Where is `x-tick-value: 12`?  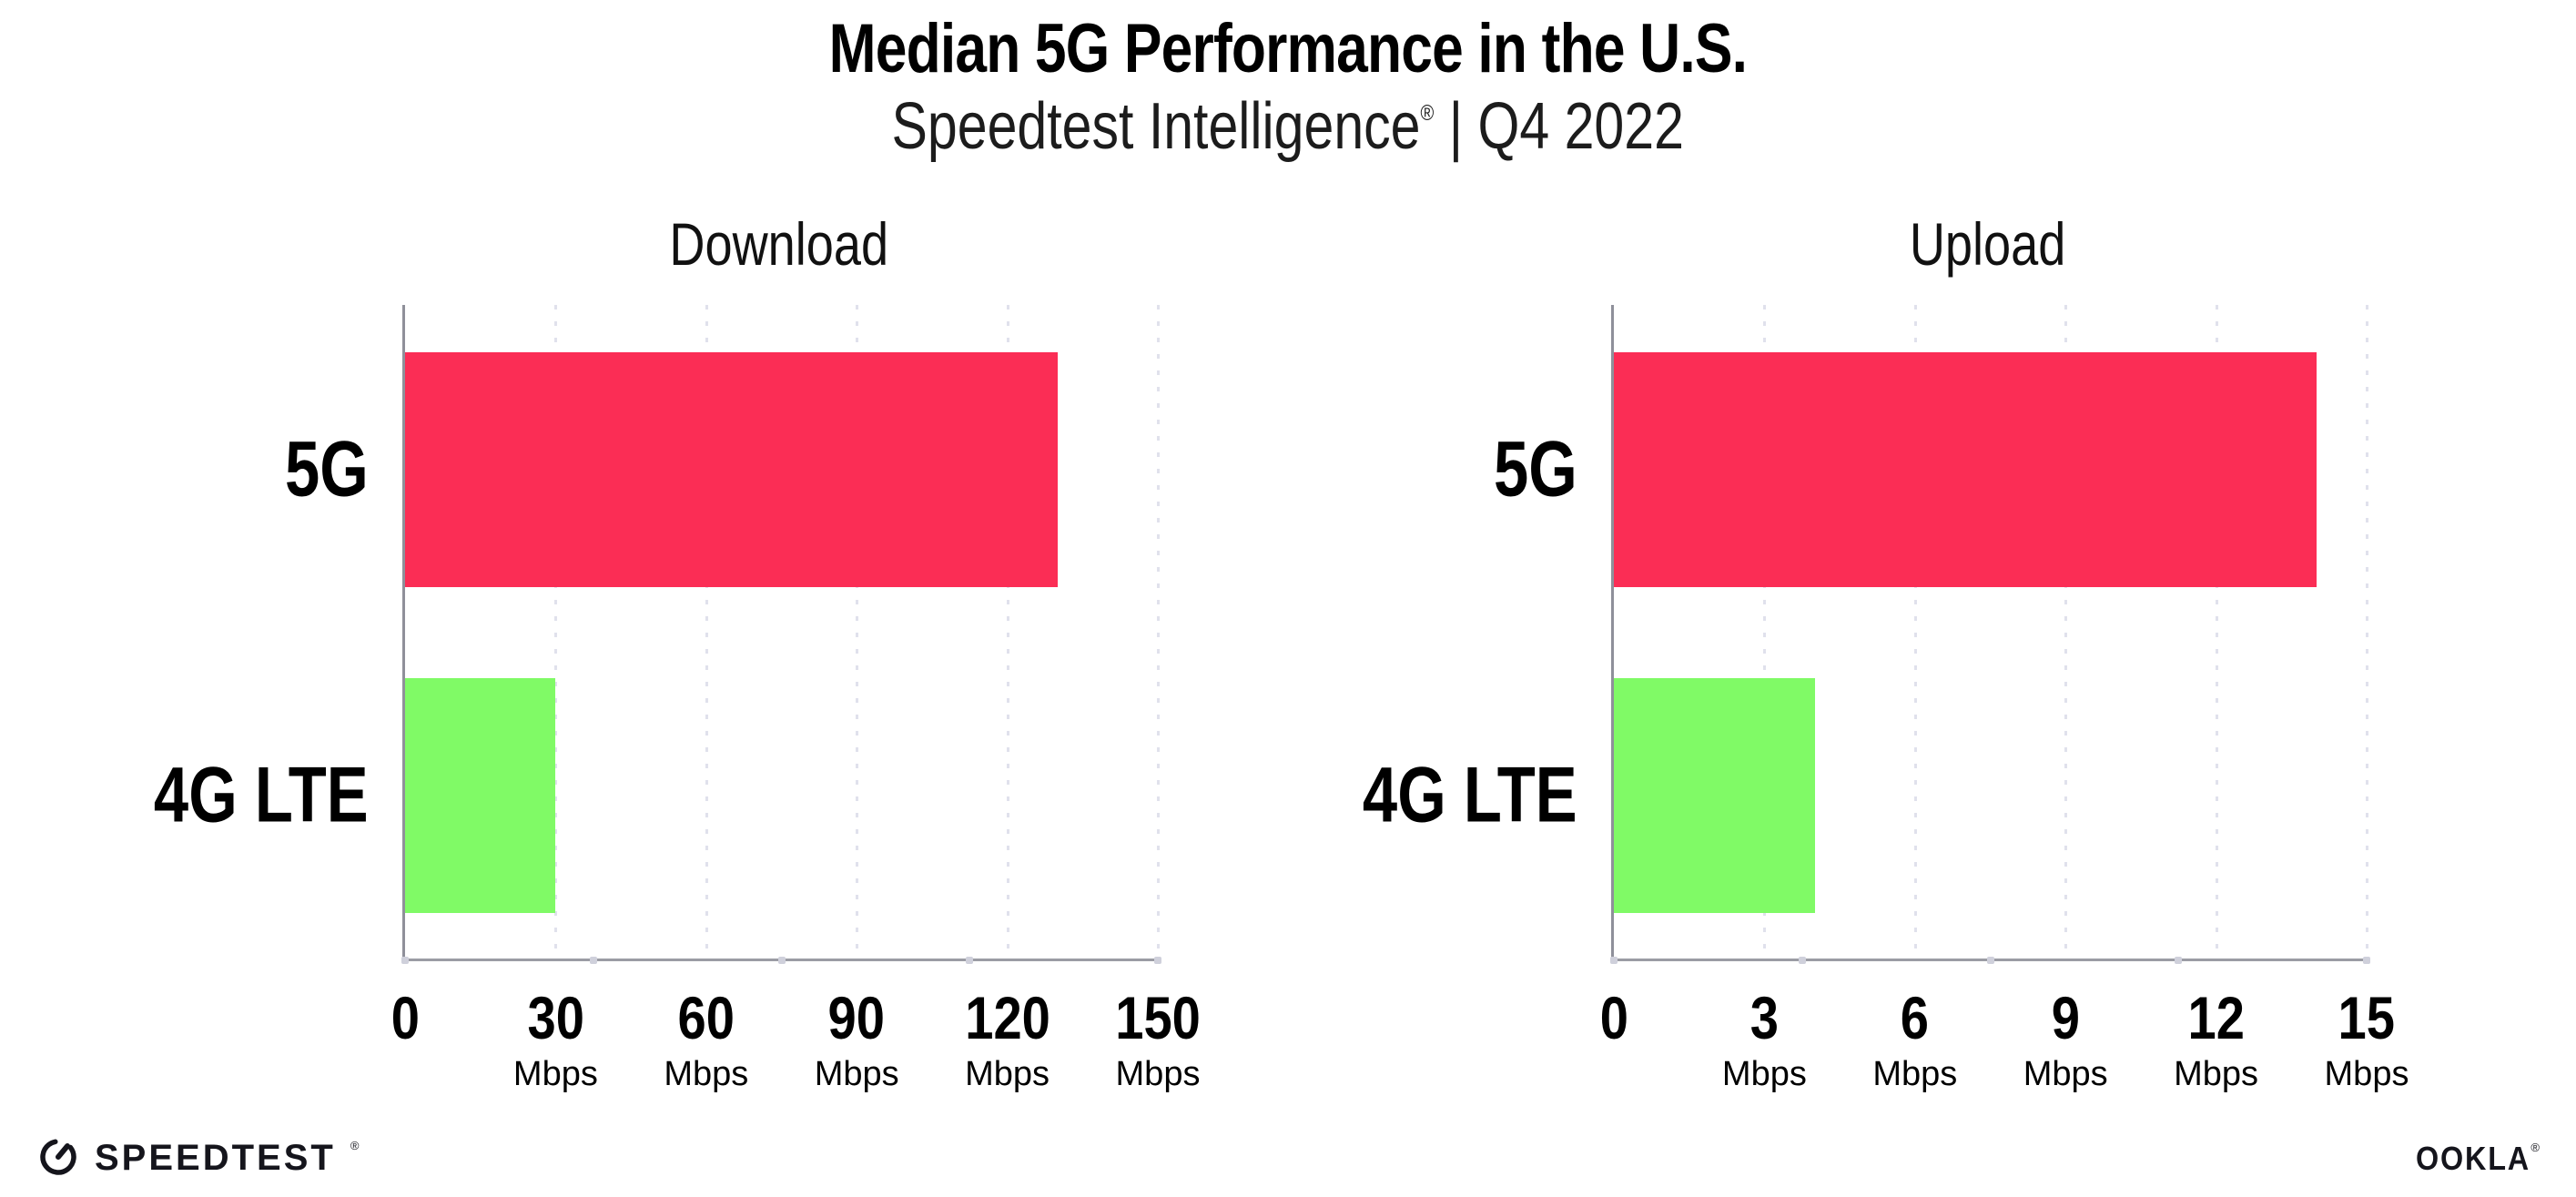
x-tick-value: 12 is located at coordinates (2216, 1018).